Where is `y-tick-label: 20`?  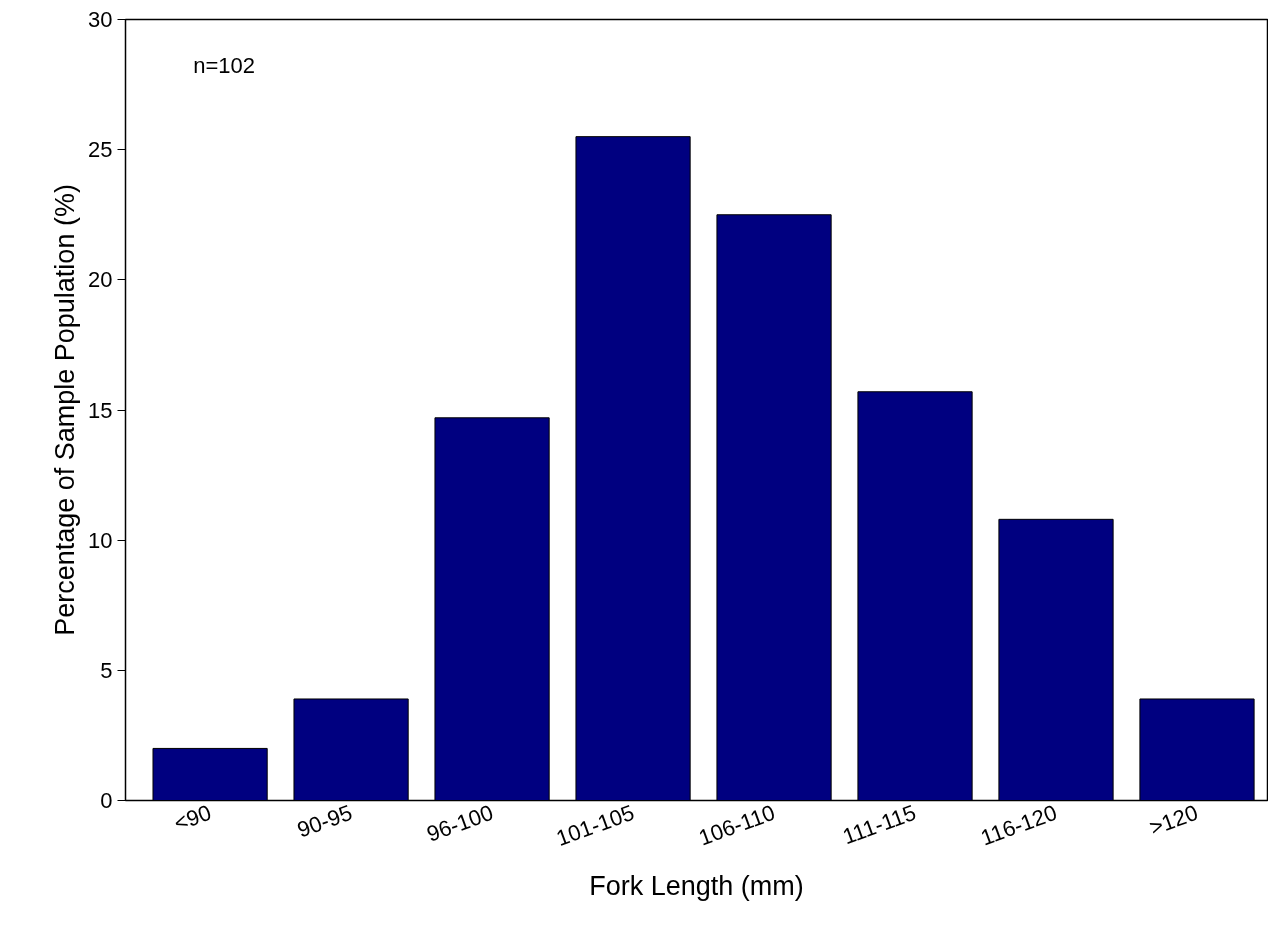
y-tick-label: 20 is located at coordinates (100, 280).